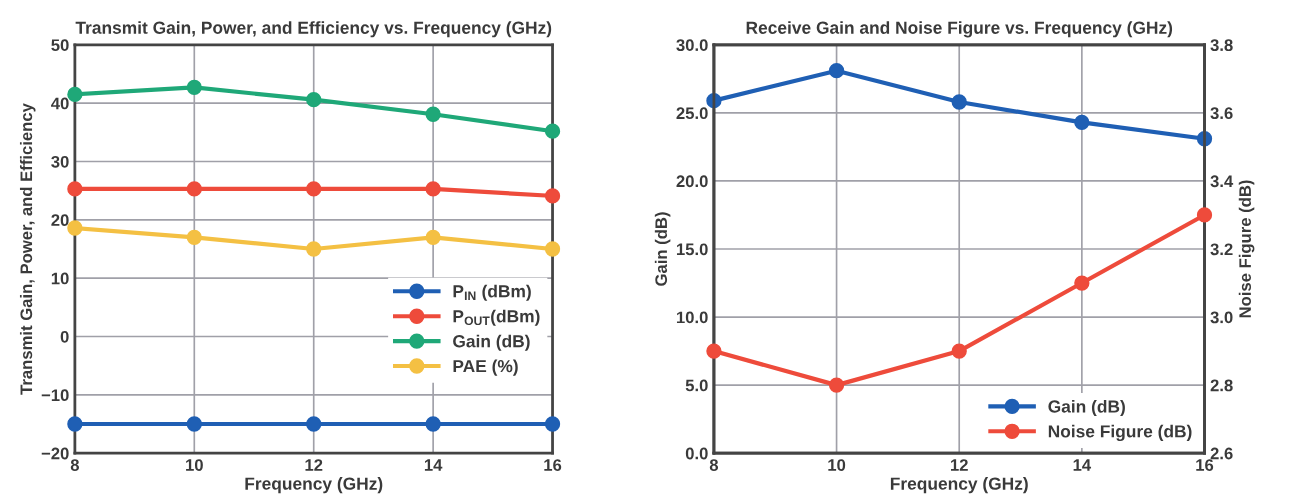 The width and height of the screenshot is (1291, 498). I want to click on y-tick-label: 25.0, so click(692, 113).